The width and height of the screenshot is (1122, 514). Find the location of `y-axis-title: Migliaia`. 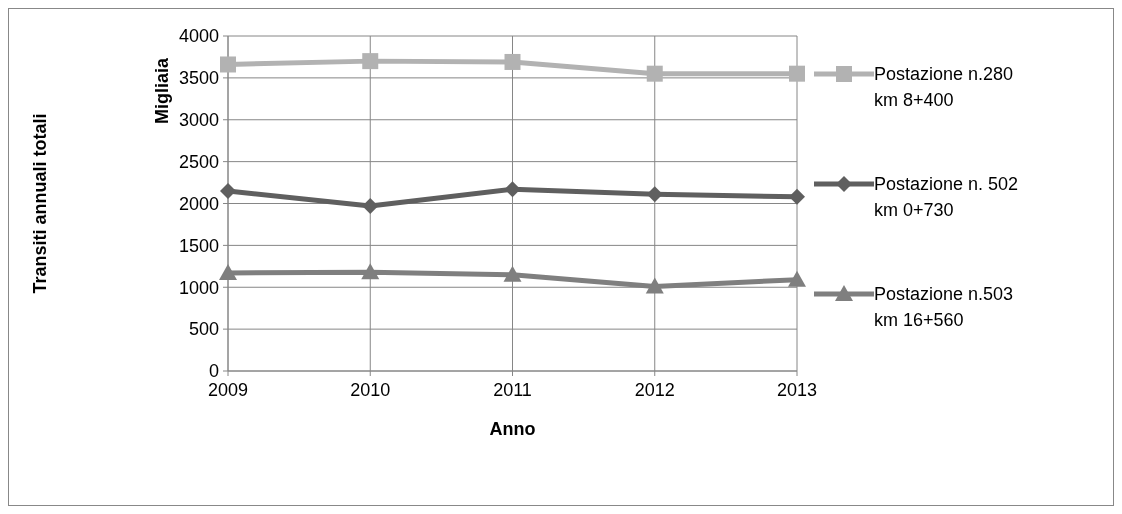

y-axis-title: Migliaia is located at coordinates (162, 91).